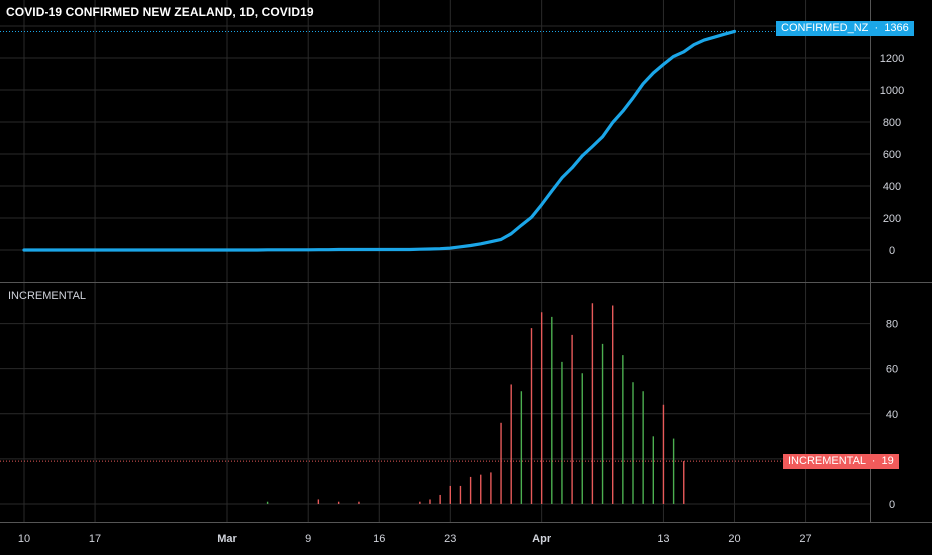 The width and height of the screenshot is (932, 555). Describe the element at coordinates (24, 539) in the screenshot. I see `x-tick-label: 10` at that location.